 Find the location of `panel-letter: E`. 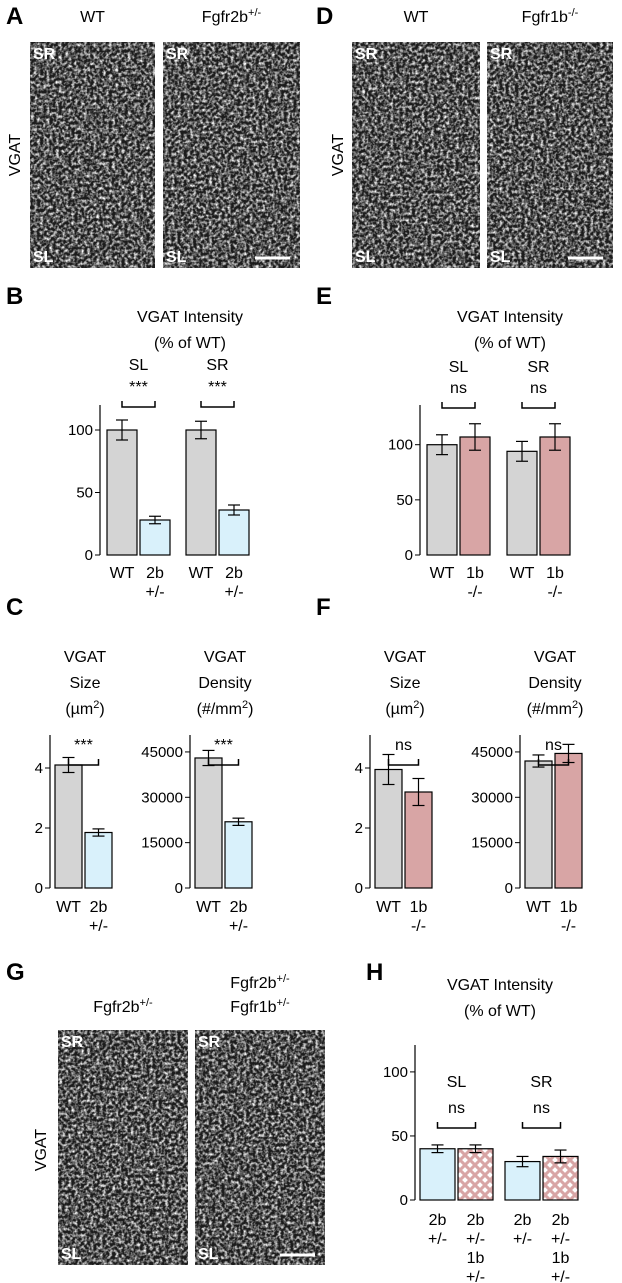

panel-letter: E is located at coordinates (324, 296).